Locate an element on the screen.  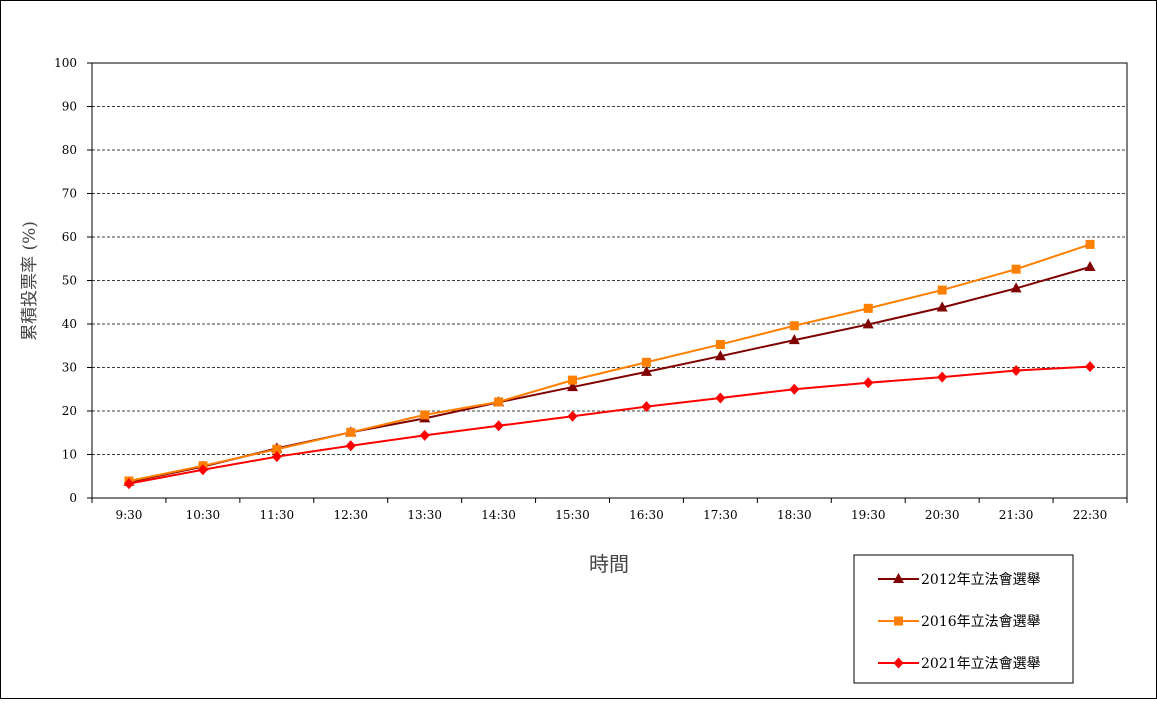
legend-label: 2016年立法會選舉 is located at coordinates (981, 621).